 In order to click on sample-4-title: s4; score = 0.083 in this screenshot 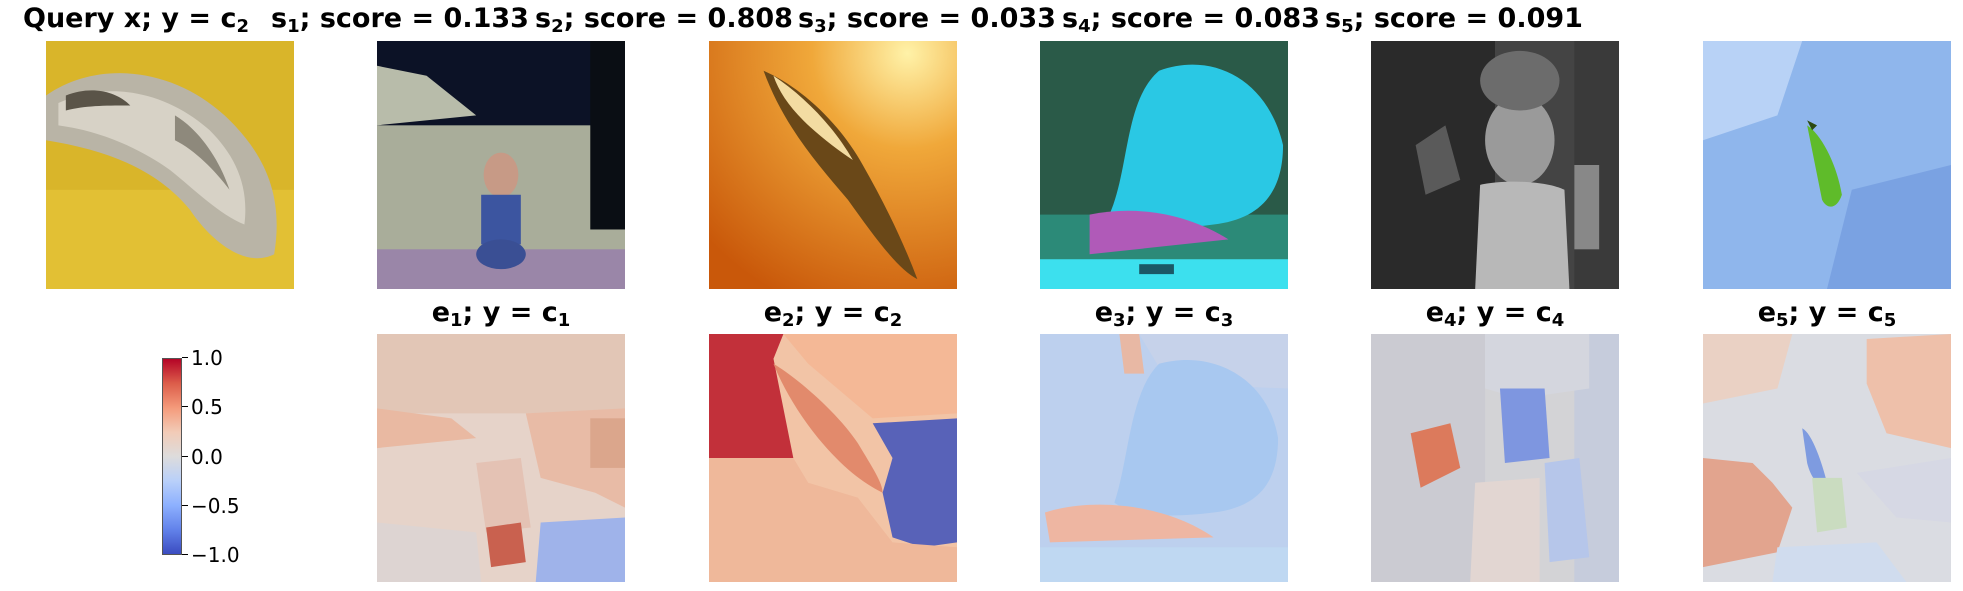, I will do `click(1191, 20)`.